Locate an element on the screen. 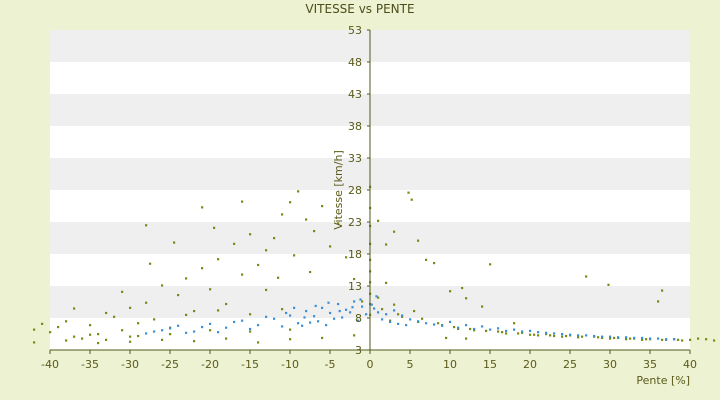  y-tick-label: 28 is located at coordinates (355, 190).